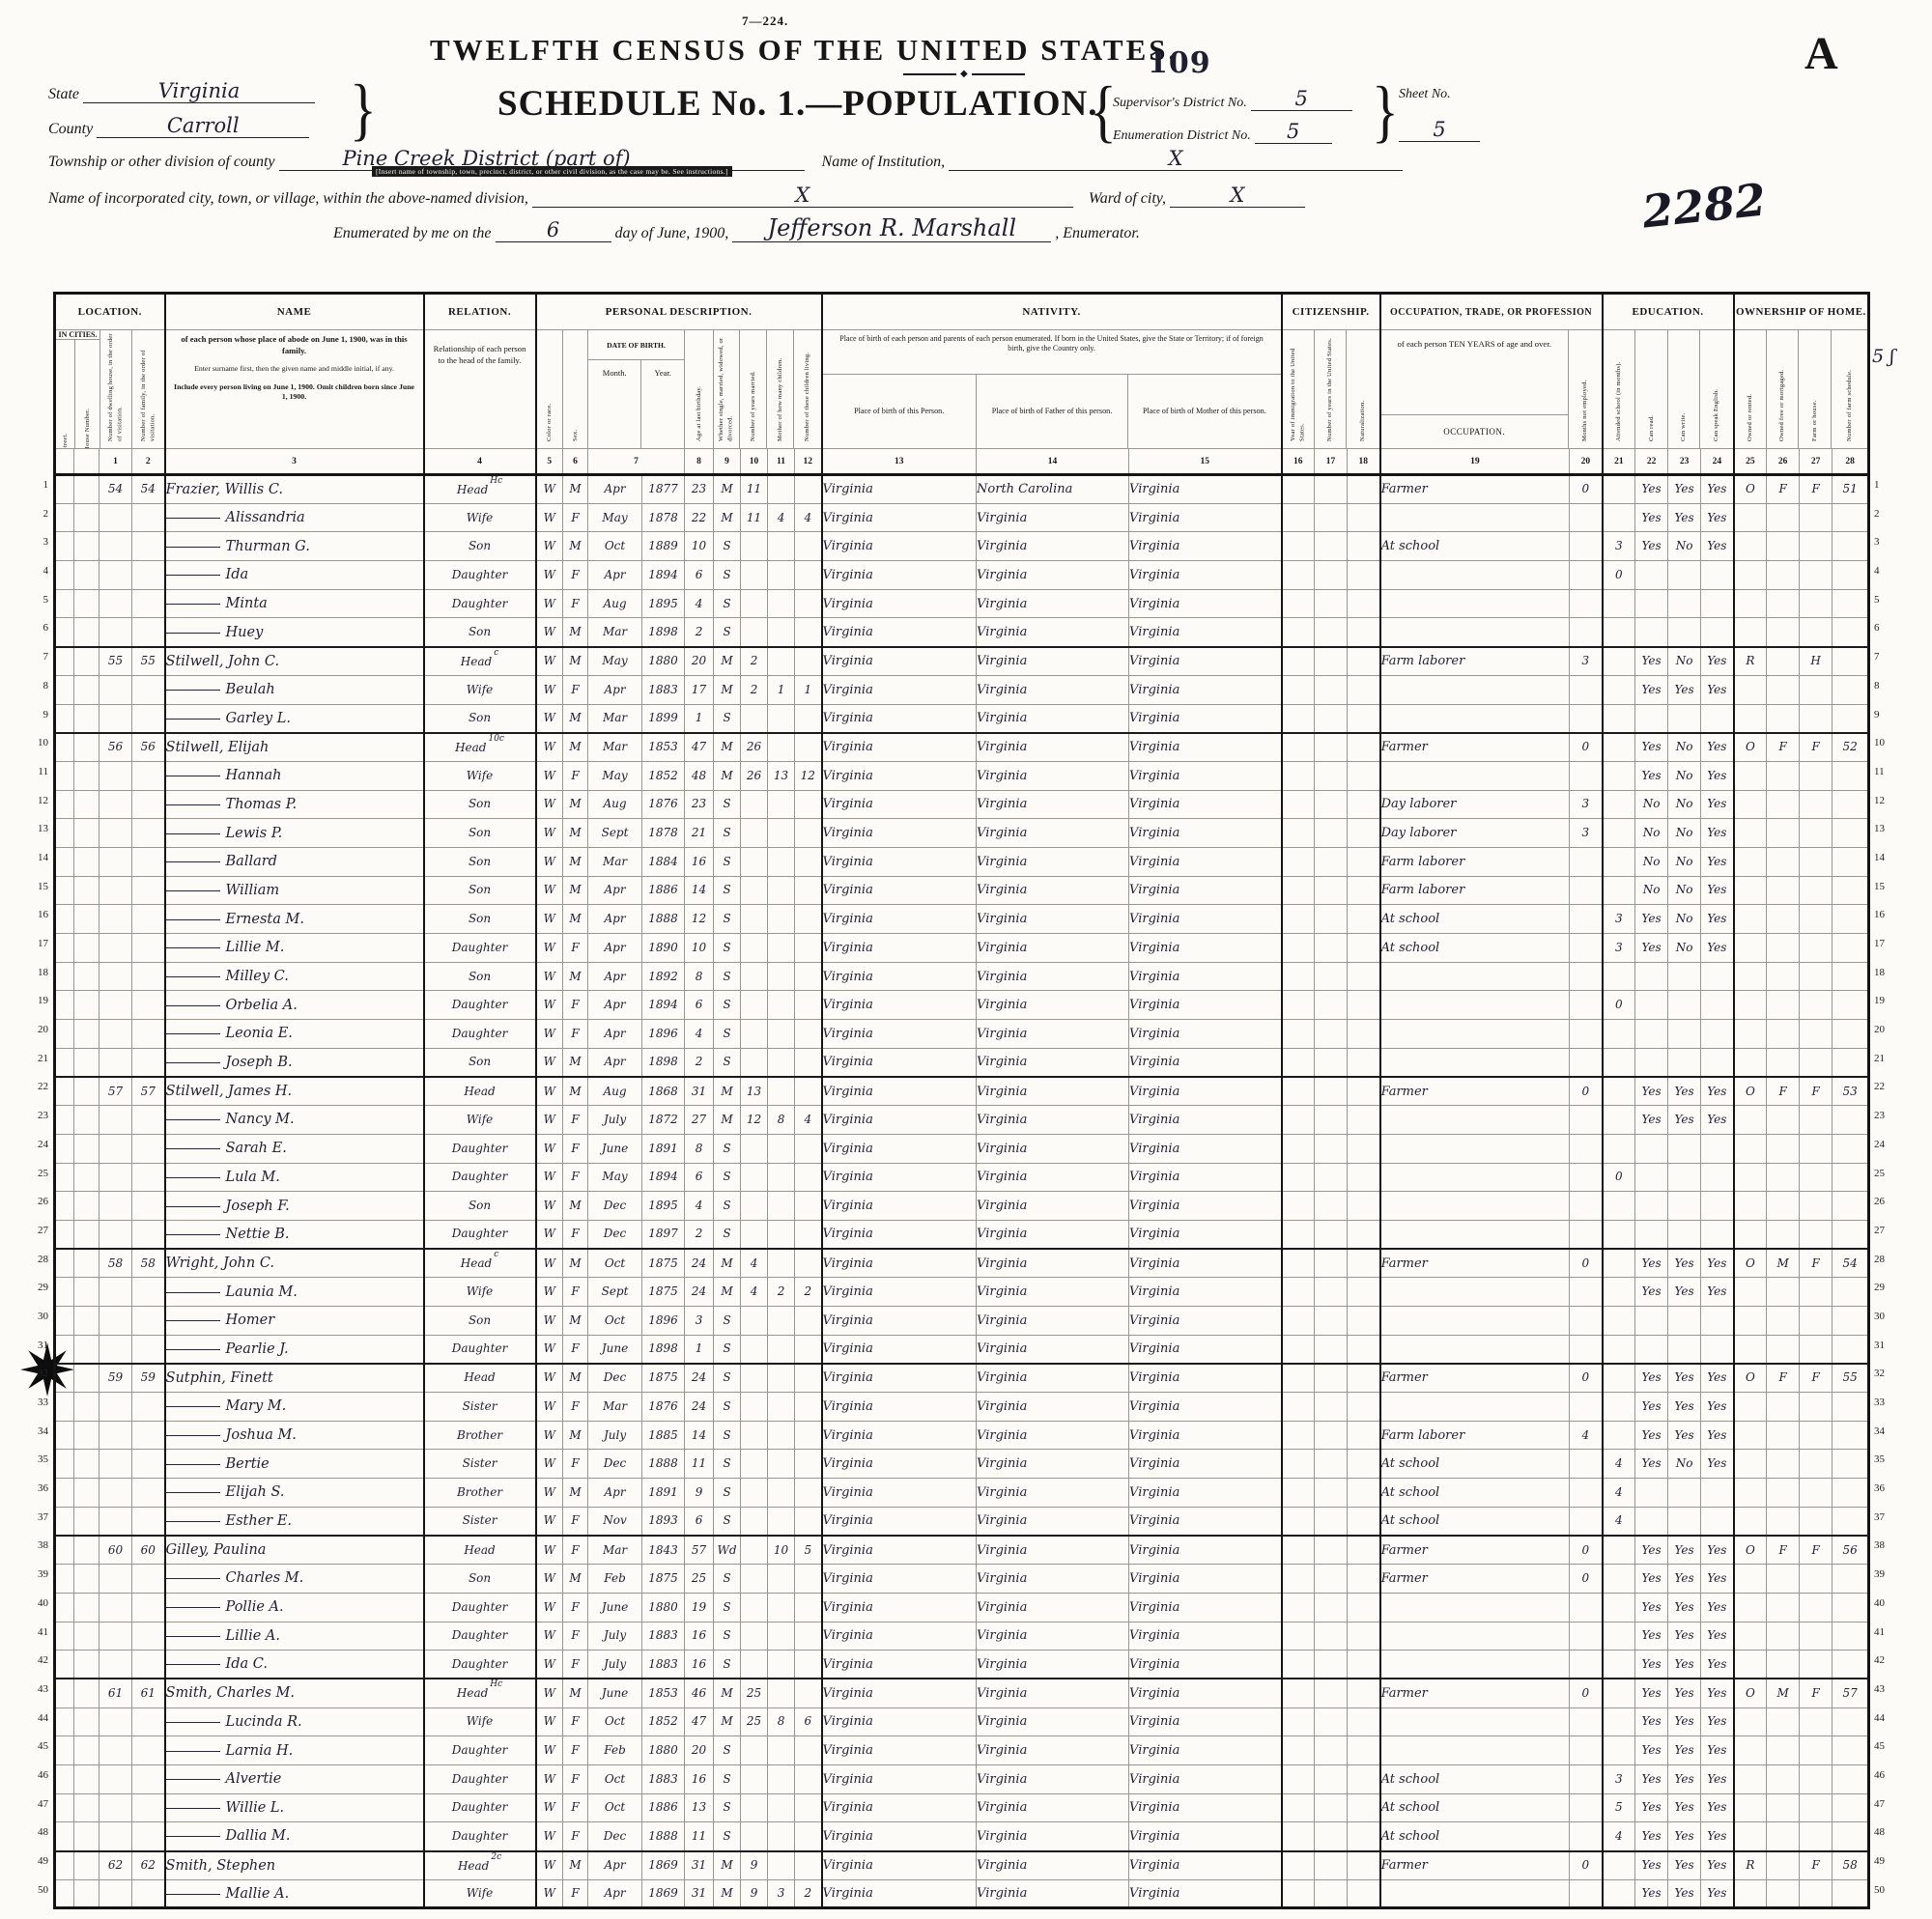  Describe the element at coordinates (1474, 890) in the screenshot. I see `cell-occupation: Farm laborer` at that location.